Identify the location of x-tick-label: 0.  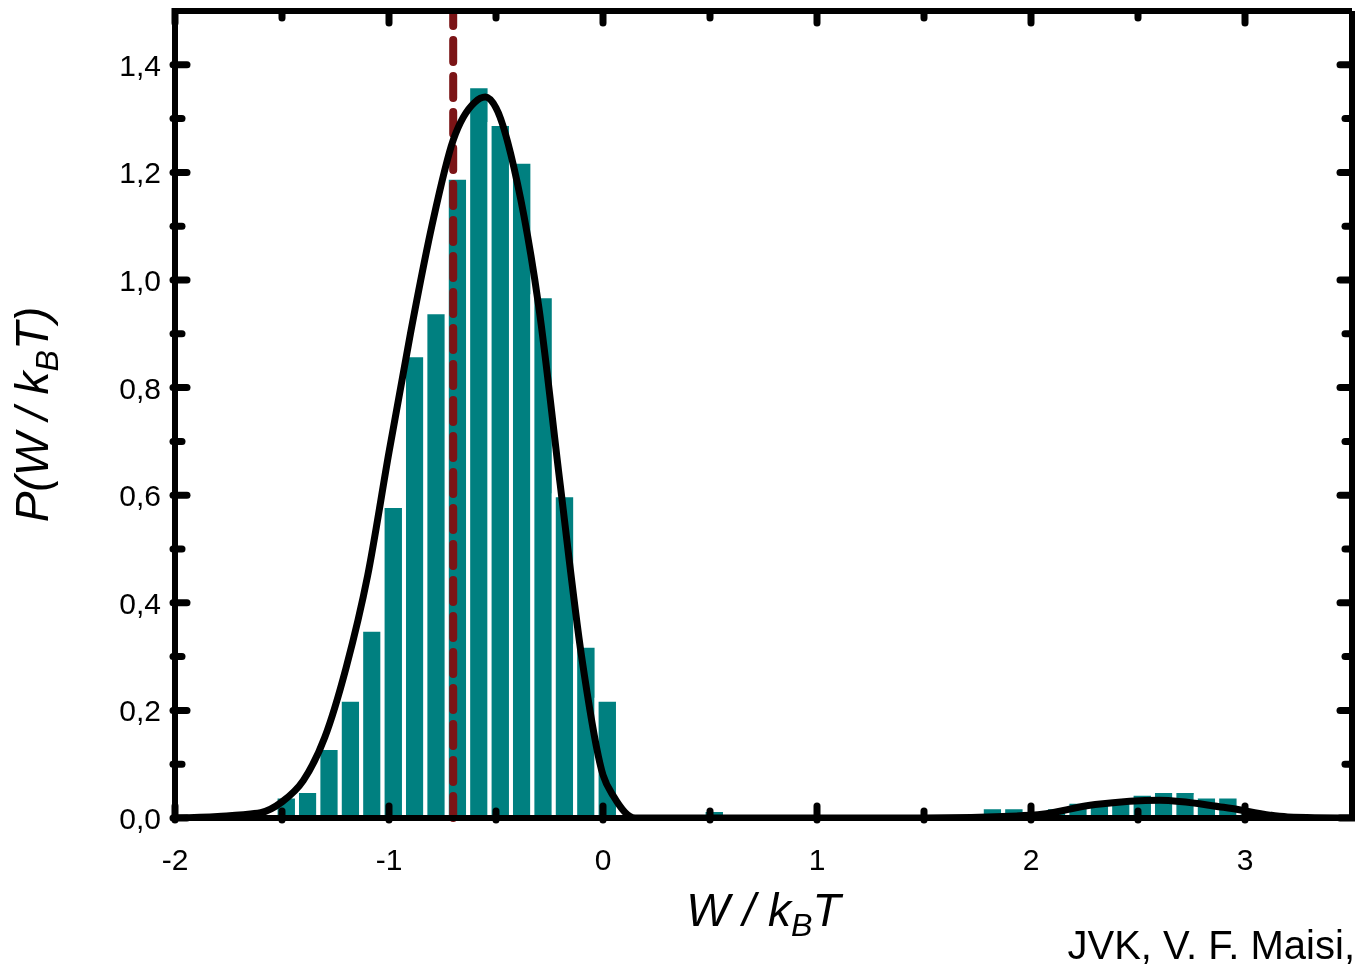
(603, 859).